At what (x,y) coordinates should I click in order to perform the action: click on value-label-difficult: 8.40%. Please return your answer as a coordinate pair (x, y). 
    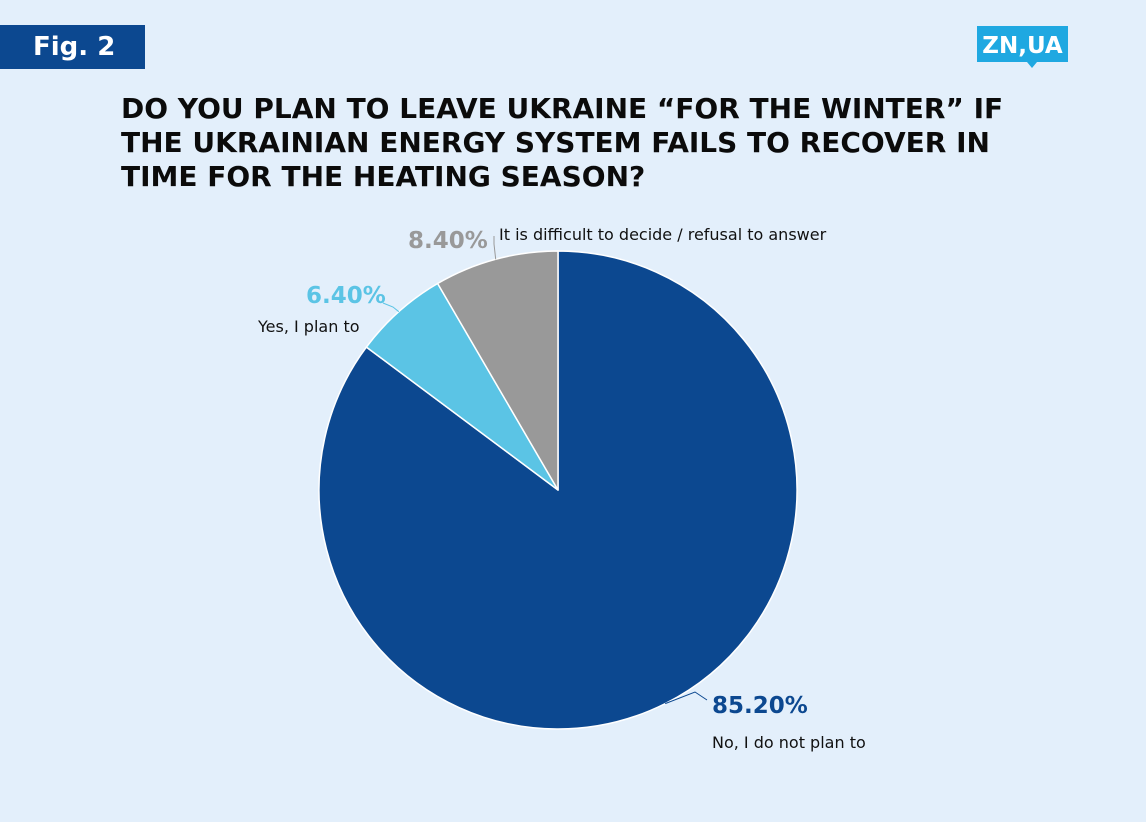
    Looking at the image, I should click on (448, 241).